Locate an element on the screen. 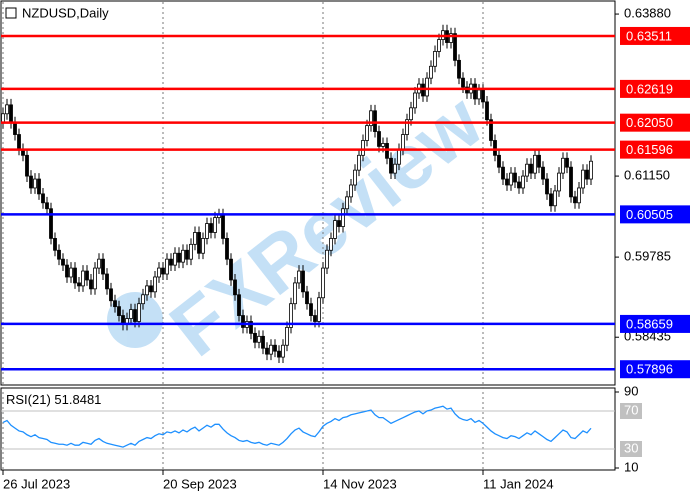 This screenshot has height=500, width=700. rsi-tick-label: 30 is located at coordinates (631, 447).